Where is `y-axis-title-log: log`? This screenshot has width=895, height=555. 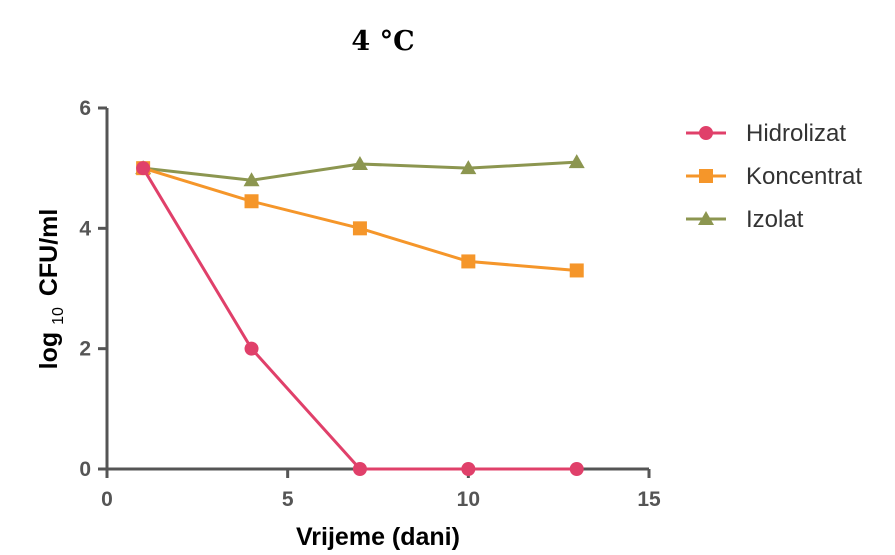 y-axis-title-log: log is located at coordinates (49, 351).